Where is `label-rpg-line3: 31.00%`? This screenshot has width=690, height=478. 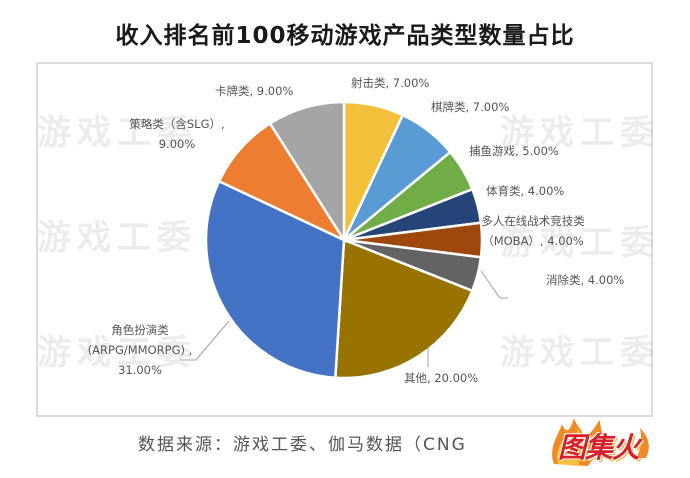
label-rpg-line3: 31.00% is located at coordinates (140, 370).